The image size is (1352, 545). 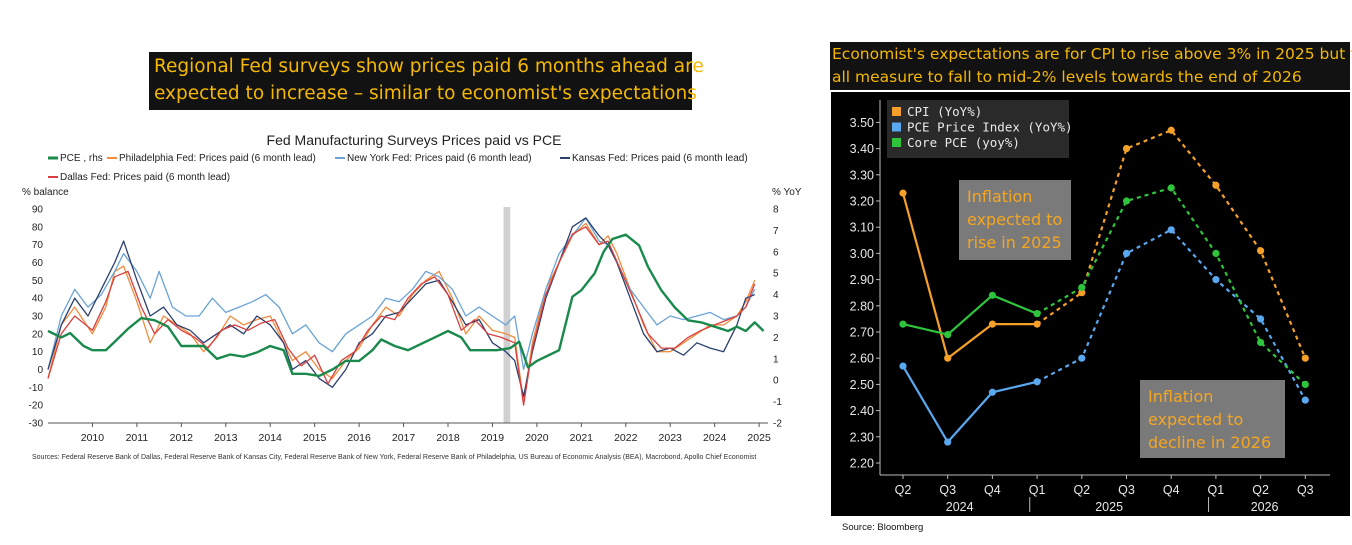 I want to click on quarter-label: Q4, so click(x=992, y=490).